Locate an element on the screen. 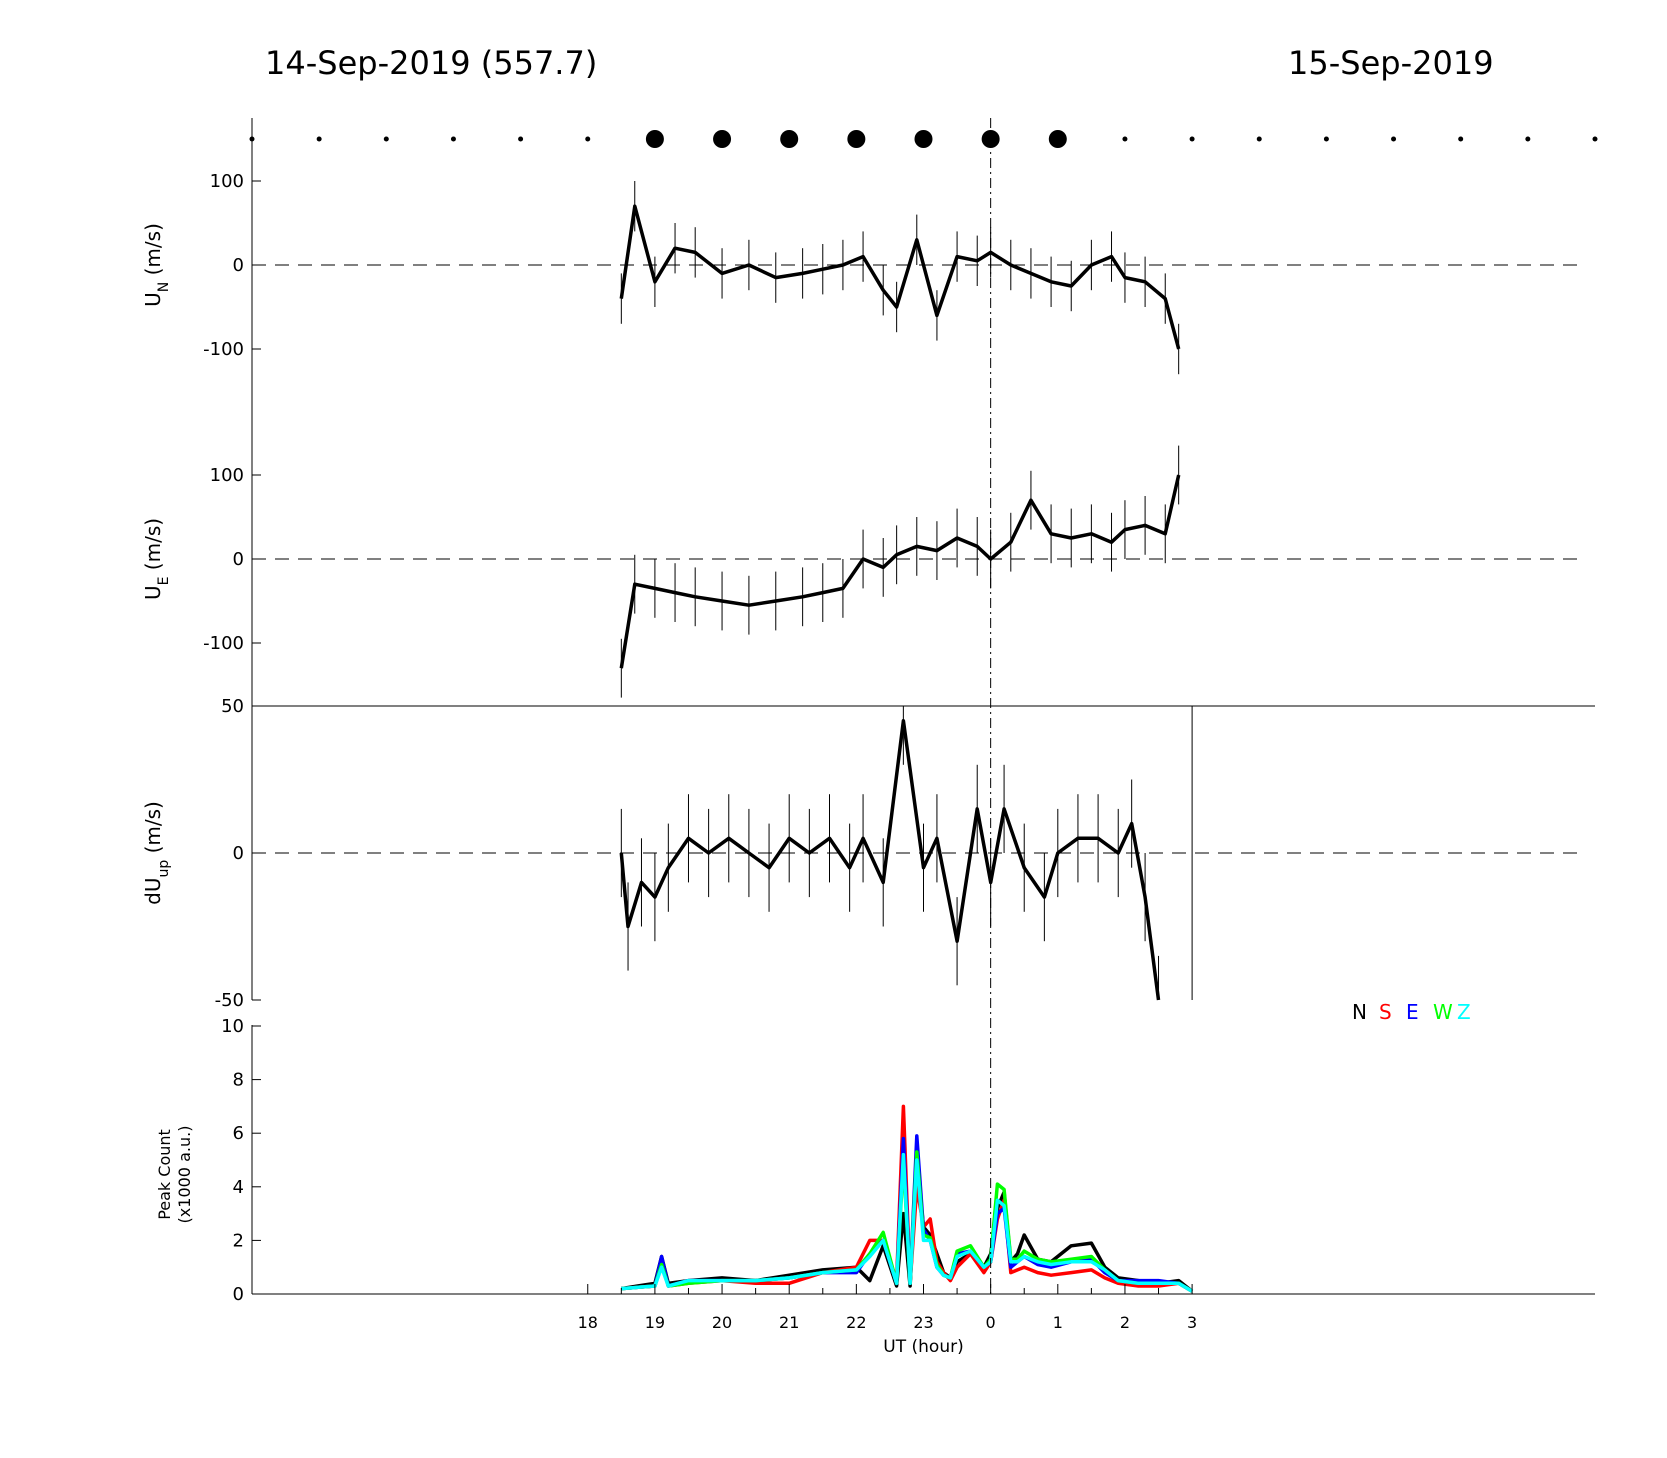 The width and height of the screenshot is (1667, 1458). y-axis-label: UE (m/s) is located at coordinates (156, 559).